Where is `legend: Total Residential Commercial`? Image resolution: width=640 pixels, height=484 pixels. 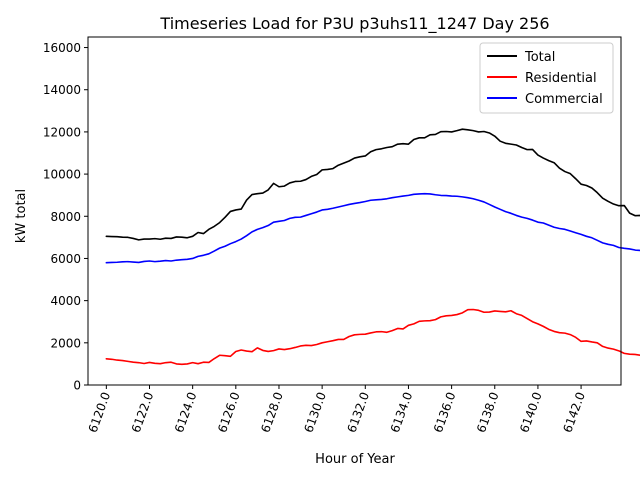
legend: Total Residential Commercial is located at coordinates (546, 78).